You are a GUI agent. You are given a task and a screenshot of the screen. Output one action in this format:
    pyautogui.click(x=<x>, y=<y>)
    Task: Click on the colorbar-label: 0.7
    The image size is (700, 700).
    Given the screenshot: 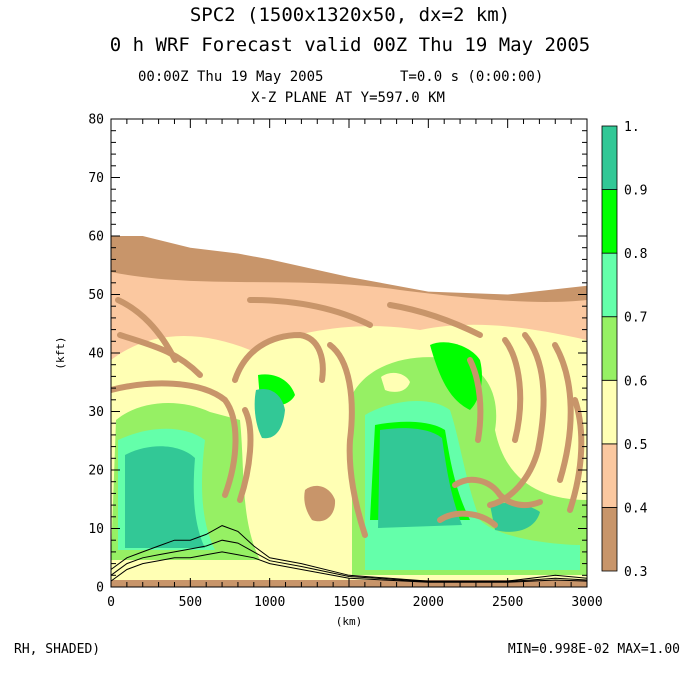 What is the action you would take?
    pyautogui.click(x=635, y=318)
    